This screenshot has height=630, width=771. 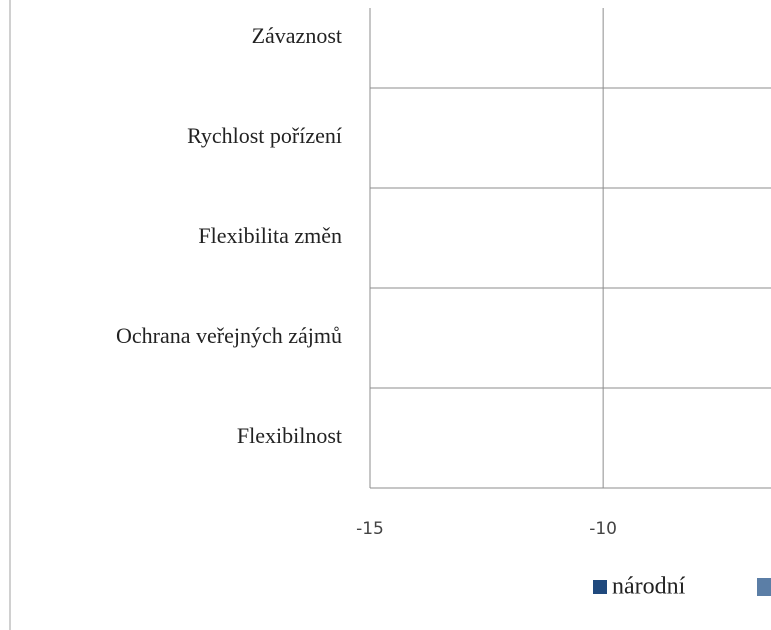 I want to click on y-tick-label: Rychlost pořízení, so click(x=264, y=135).